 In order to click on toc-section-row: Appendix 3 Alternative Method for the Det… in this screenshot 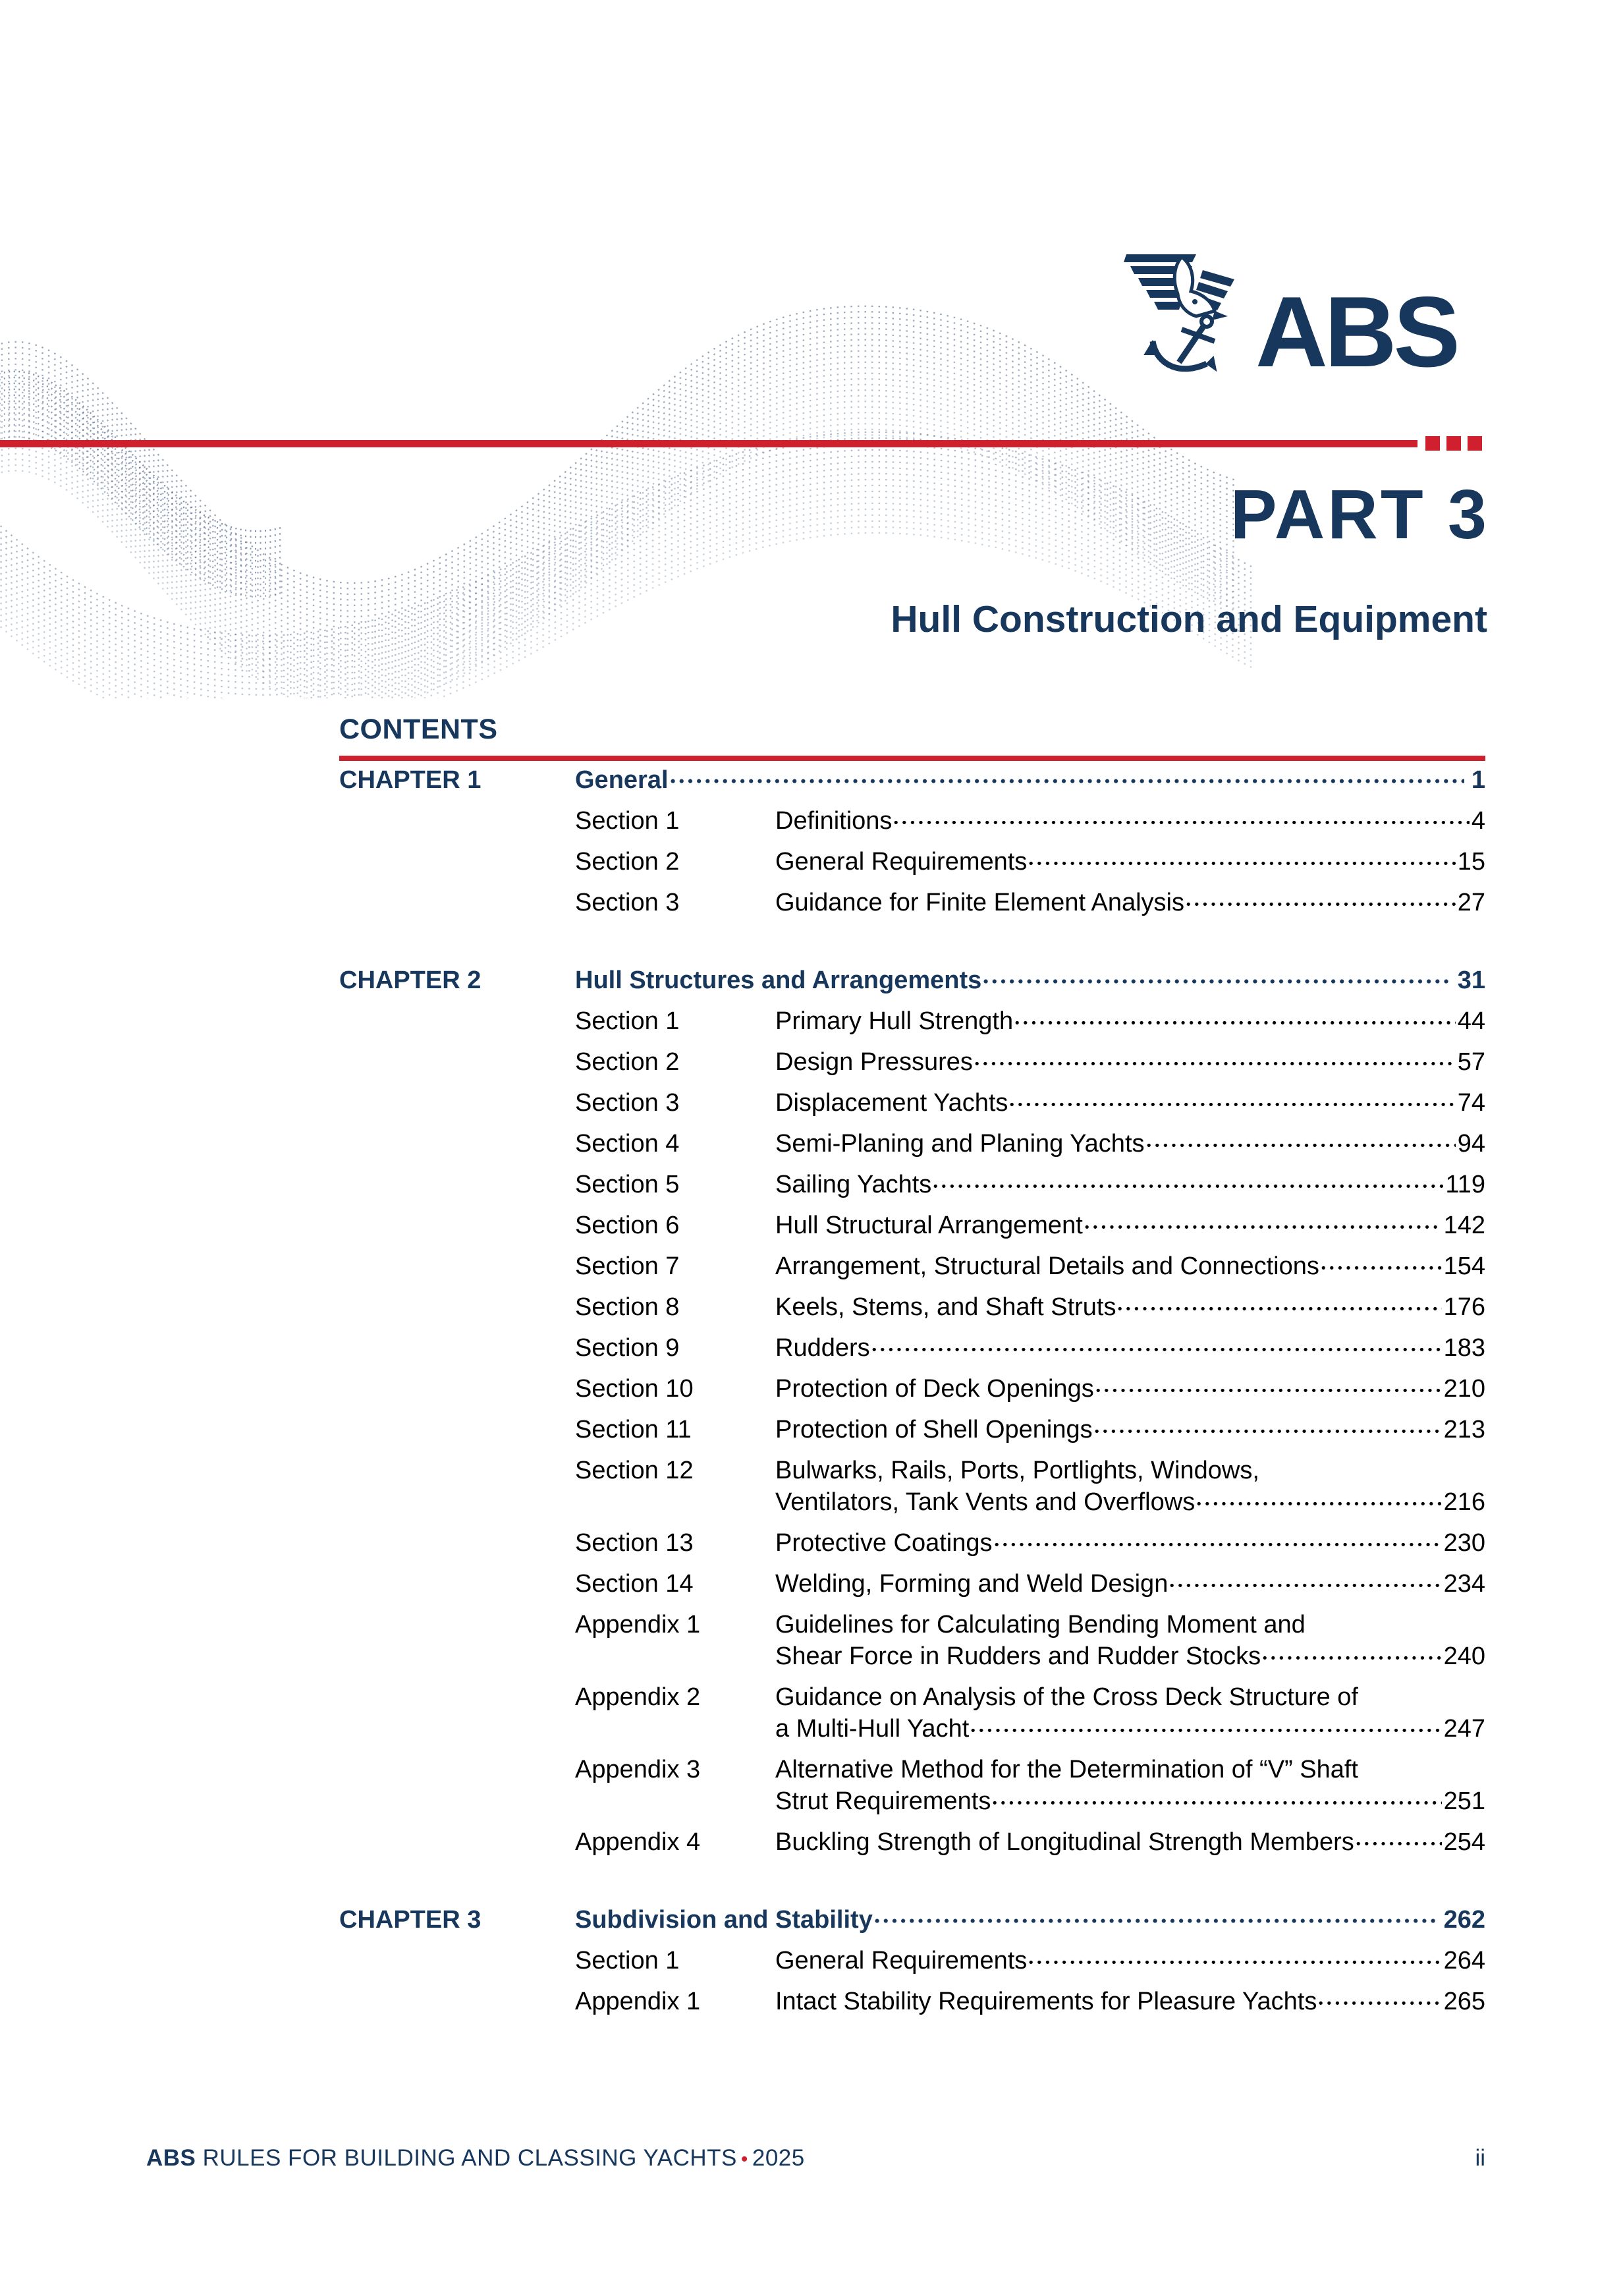, I will do `click(1030, 1785)`.